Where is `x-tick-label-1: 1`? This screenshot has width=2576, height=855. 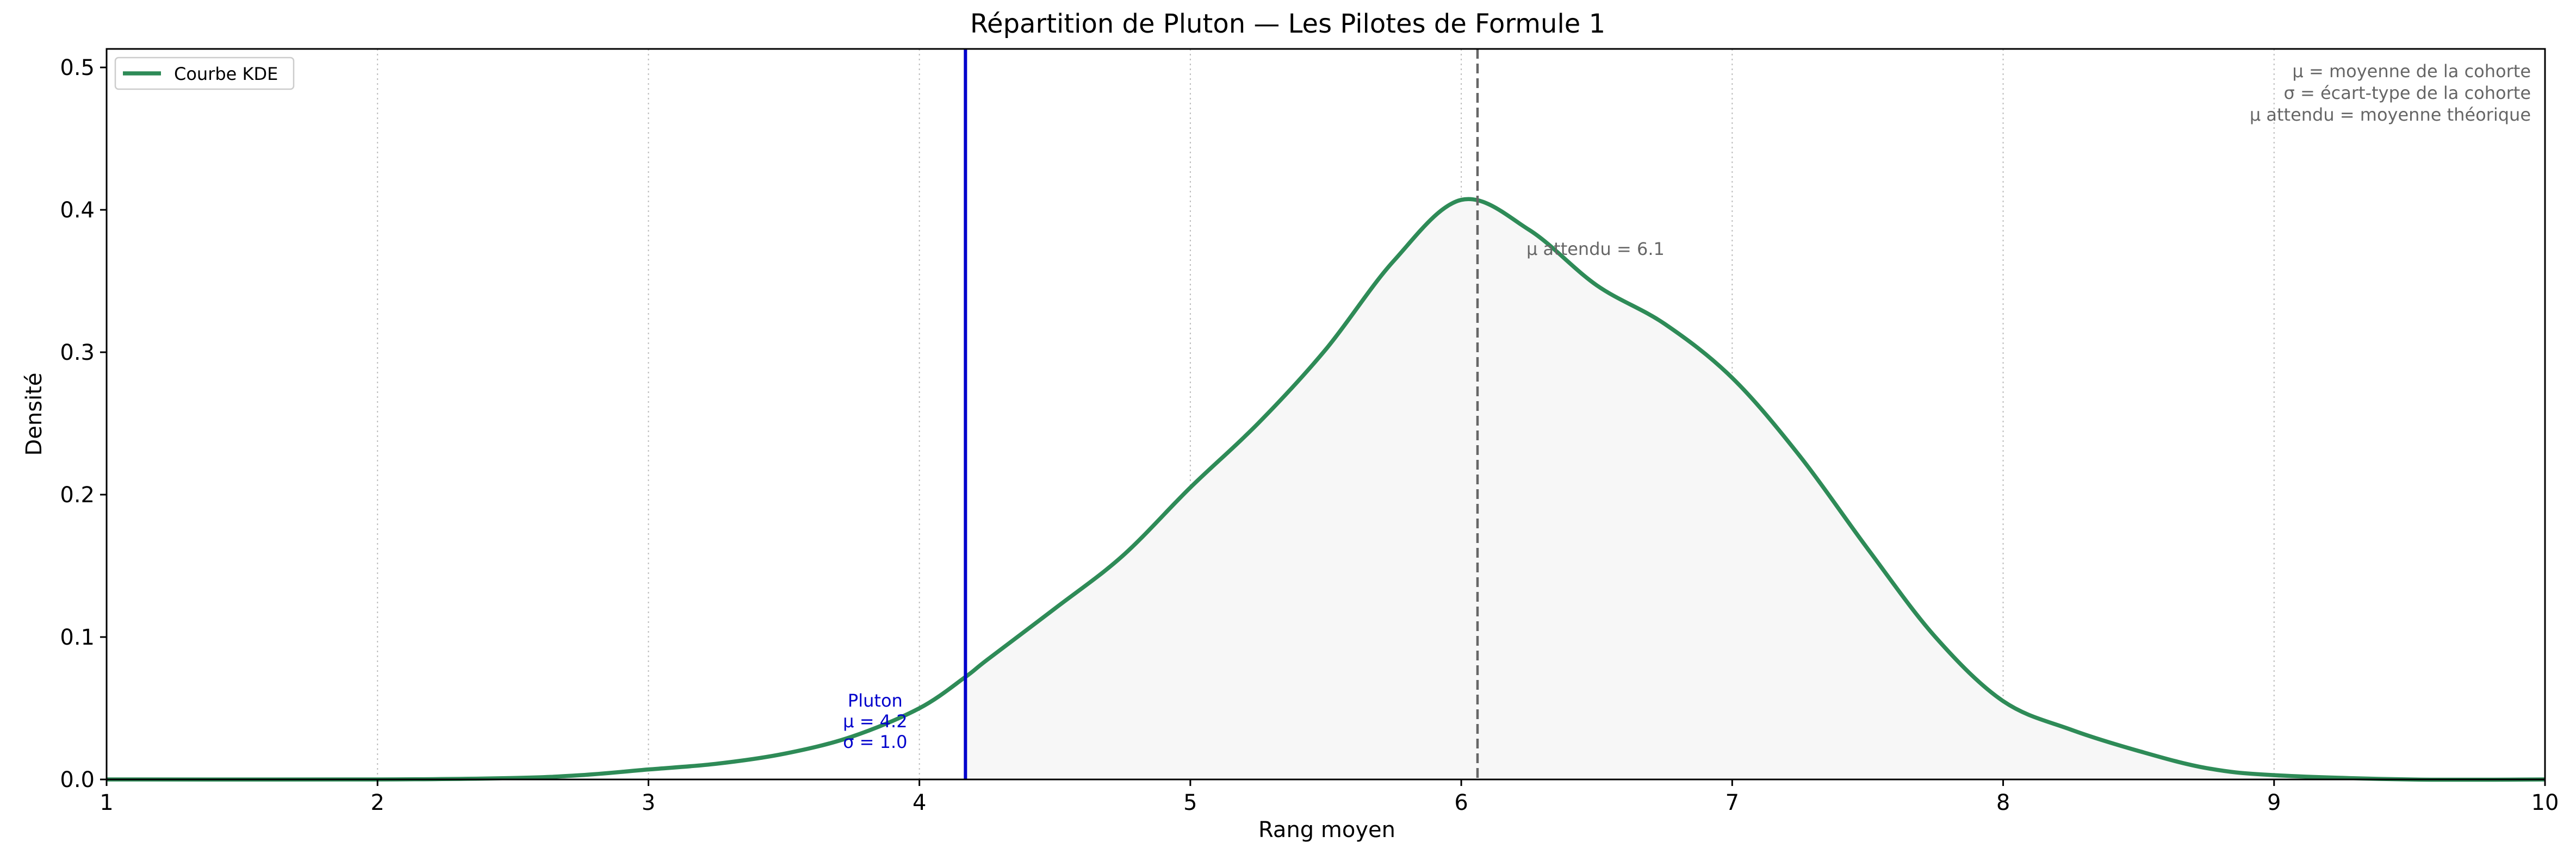 x-tick-label-1: 1 is located at coordinates (106, 802).